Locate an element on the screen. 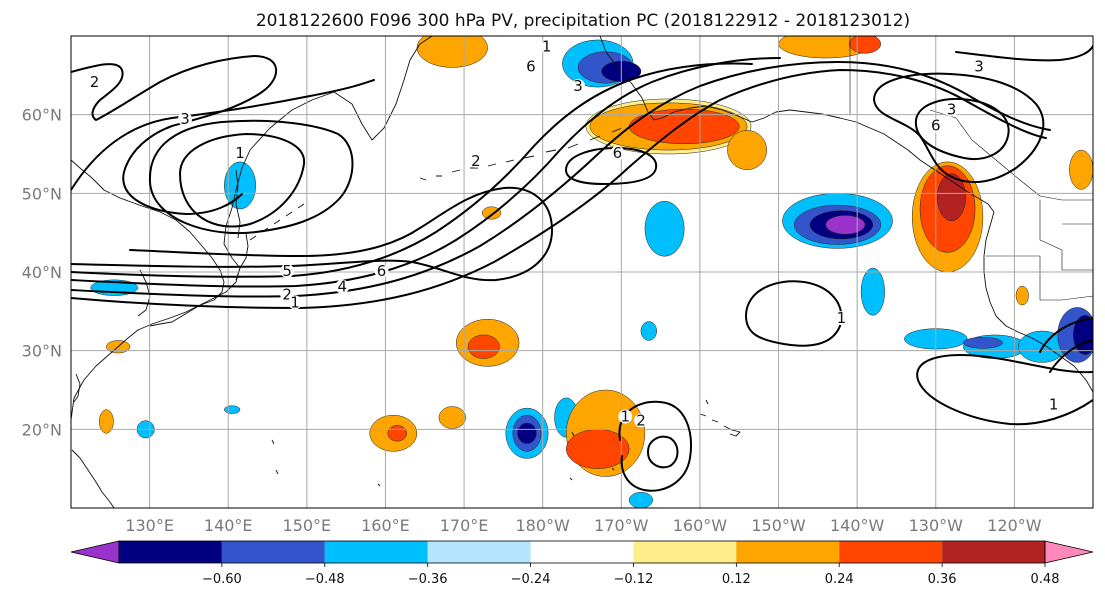 This screenshot has width=1105, height=601. colorbar-tick-label: 0.48 is located at coordinates (1045, 579).